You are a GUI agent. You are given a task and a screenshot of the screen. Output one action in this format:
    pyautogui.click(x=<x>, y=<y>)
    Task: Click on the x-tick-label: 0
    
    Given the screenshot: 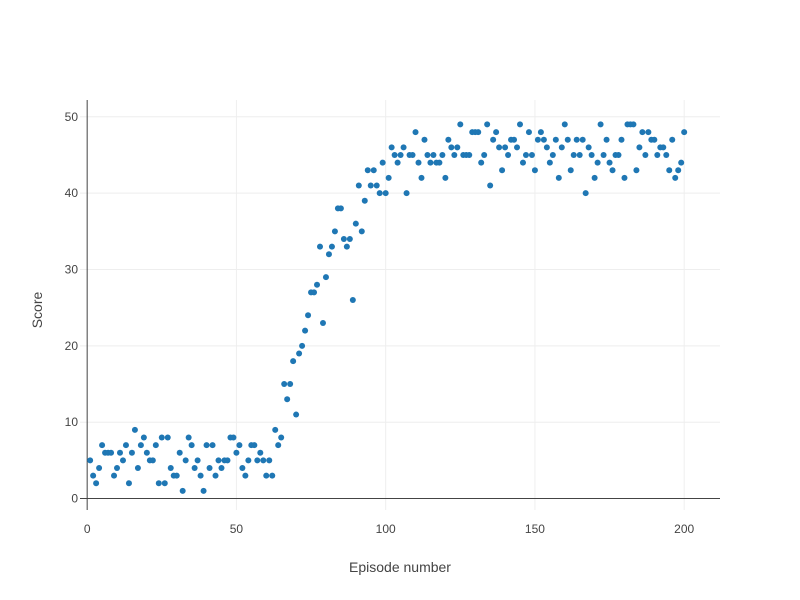 What is the action you would take?
    pyautogui.click(x=87, y=529)
    